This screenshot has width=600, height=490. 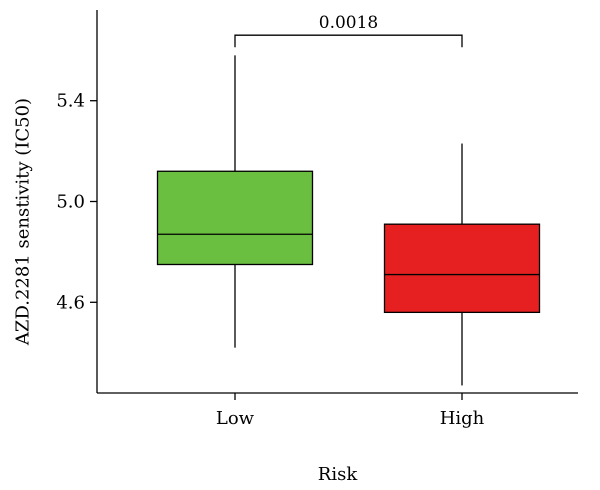 What do you see at coordinates (338, 474) in the screenshot?
I see `x-axis-title: Risk` at bounding box center [338, 474].